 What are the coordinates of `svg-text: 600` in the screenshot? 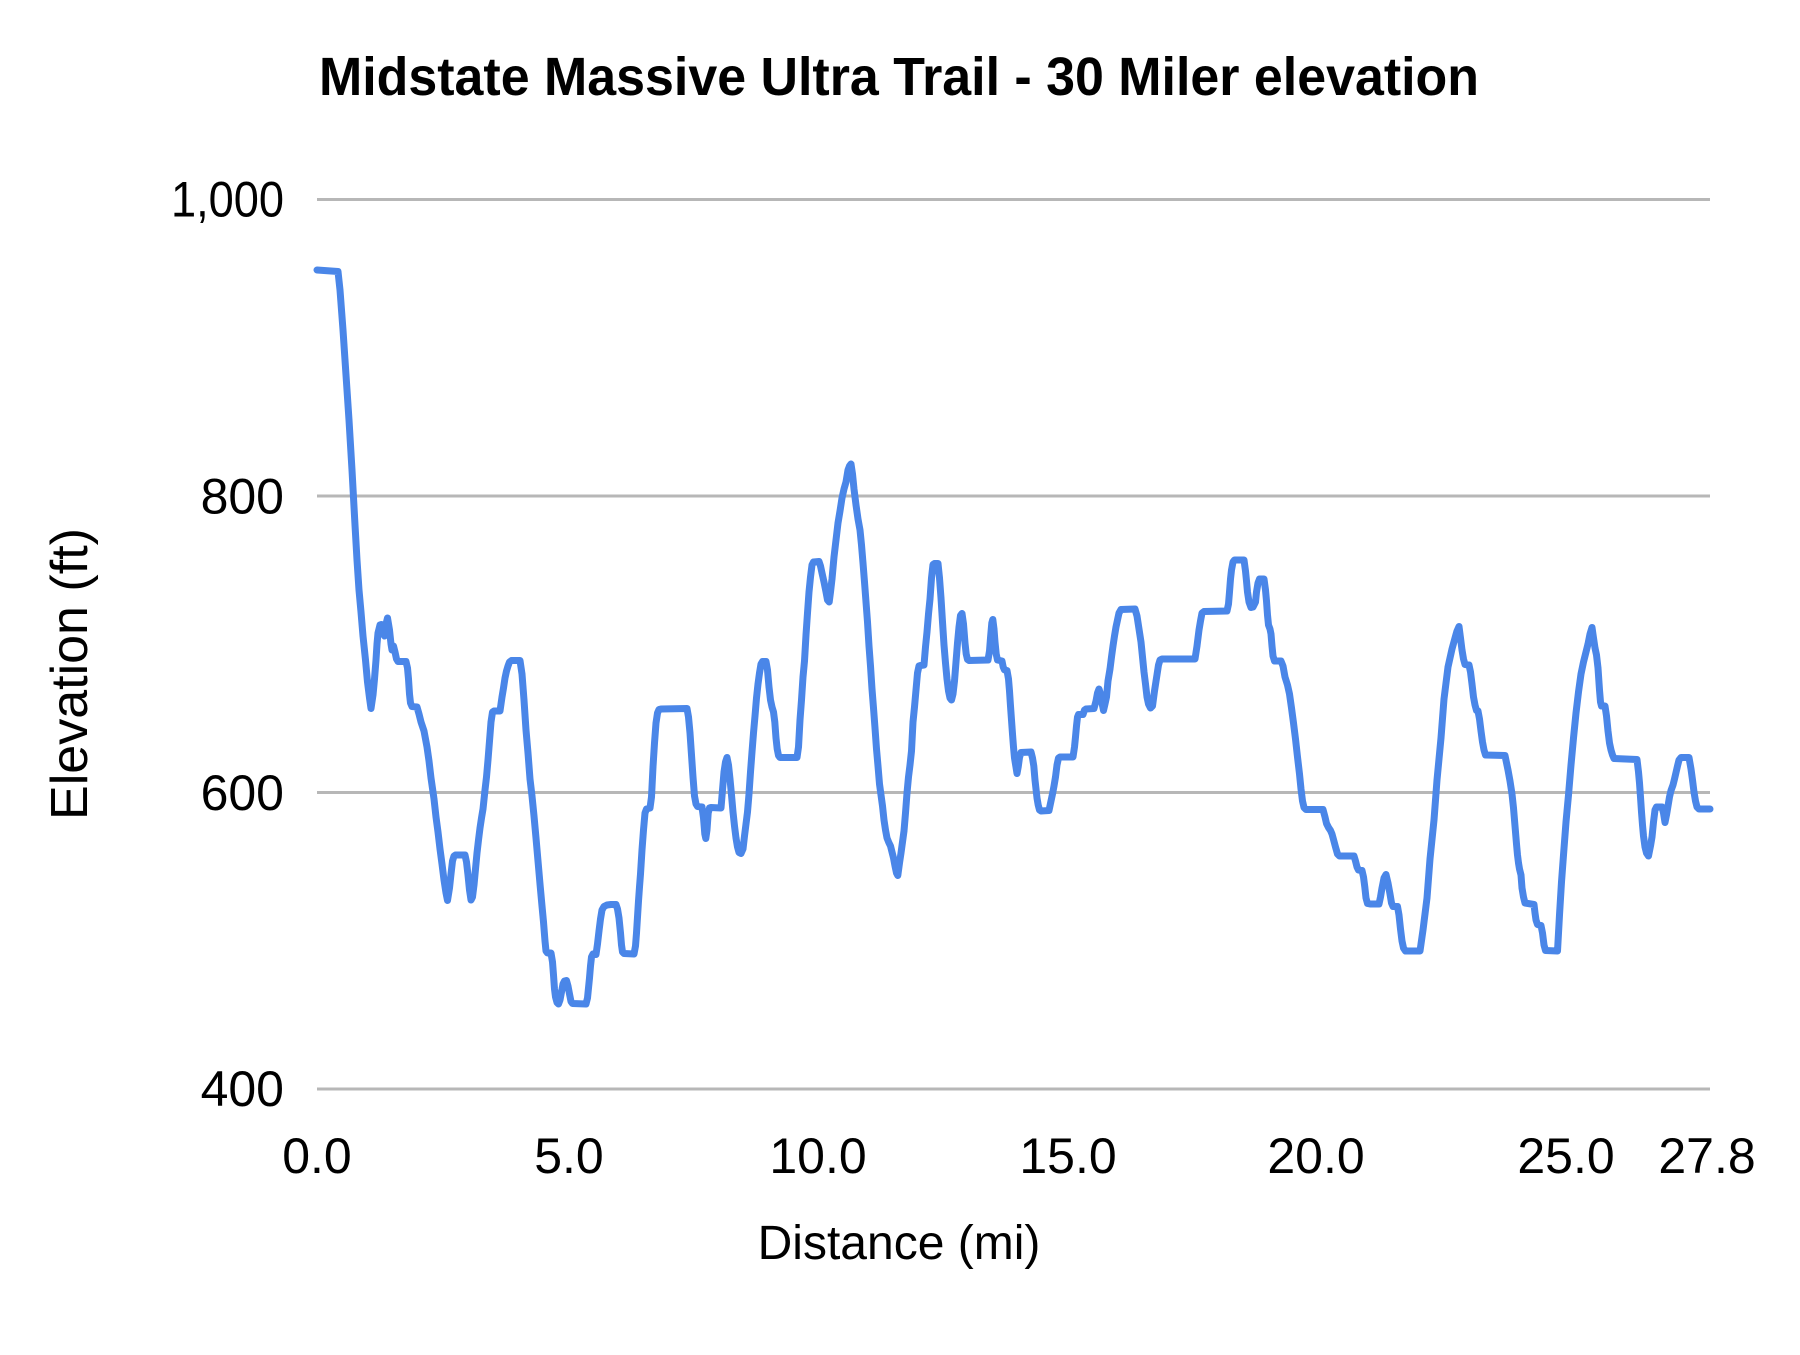 It's located at (242, 793).